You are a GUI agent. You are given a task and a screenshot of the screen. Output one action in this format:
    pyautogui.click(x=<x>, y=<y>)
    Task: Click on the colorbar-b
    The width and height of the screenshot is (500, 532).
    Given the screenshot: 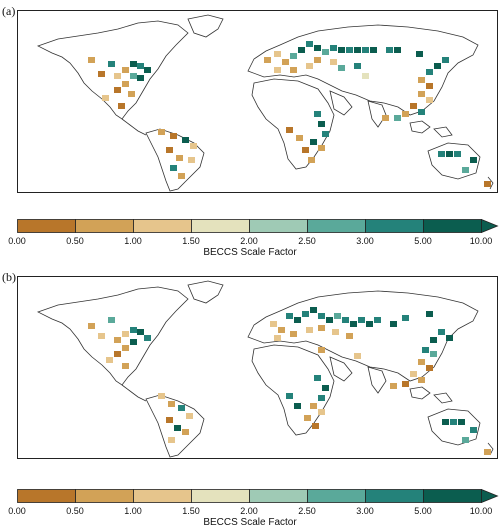 What is the action you would take?
    pyautogui.click(x=258, y=496)
    